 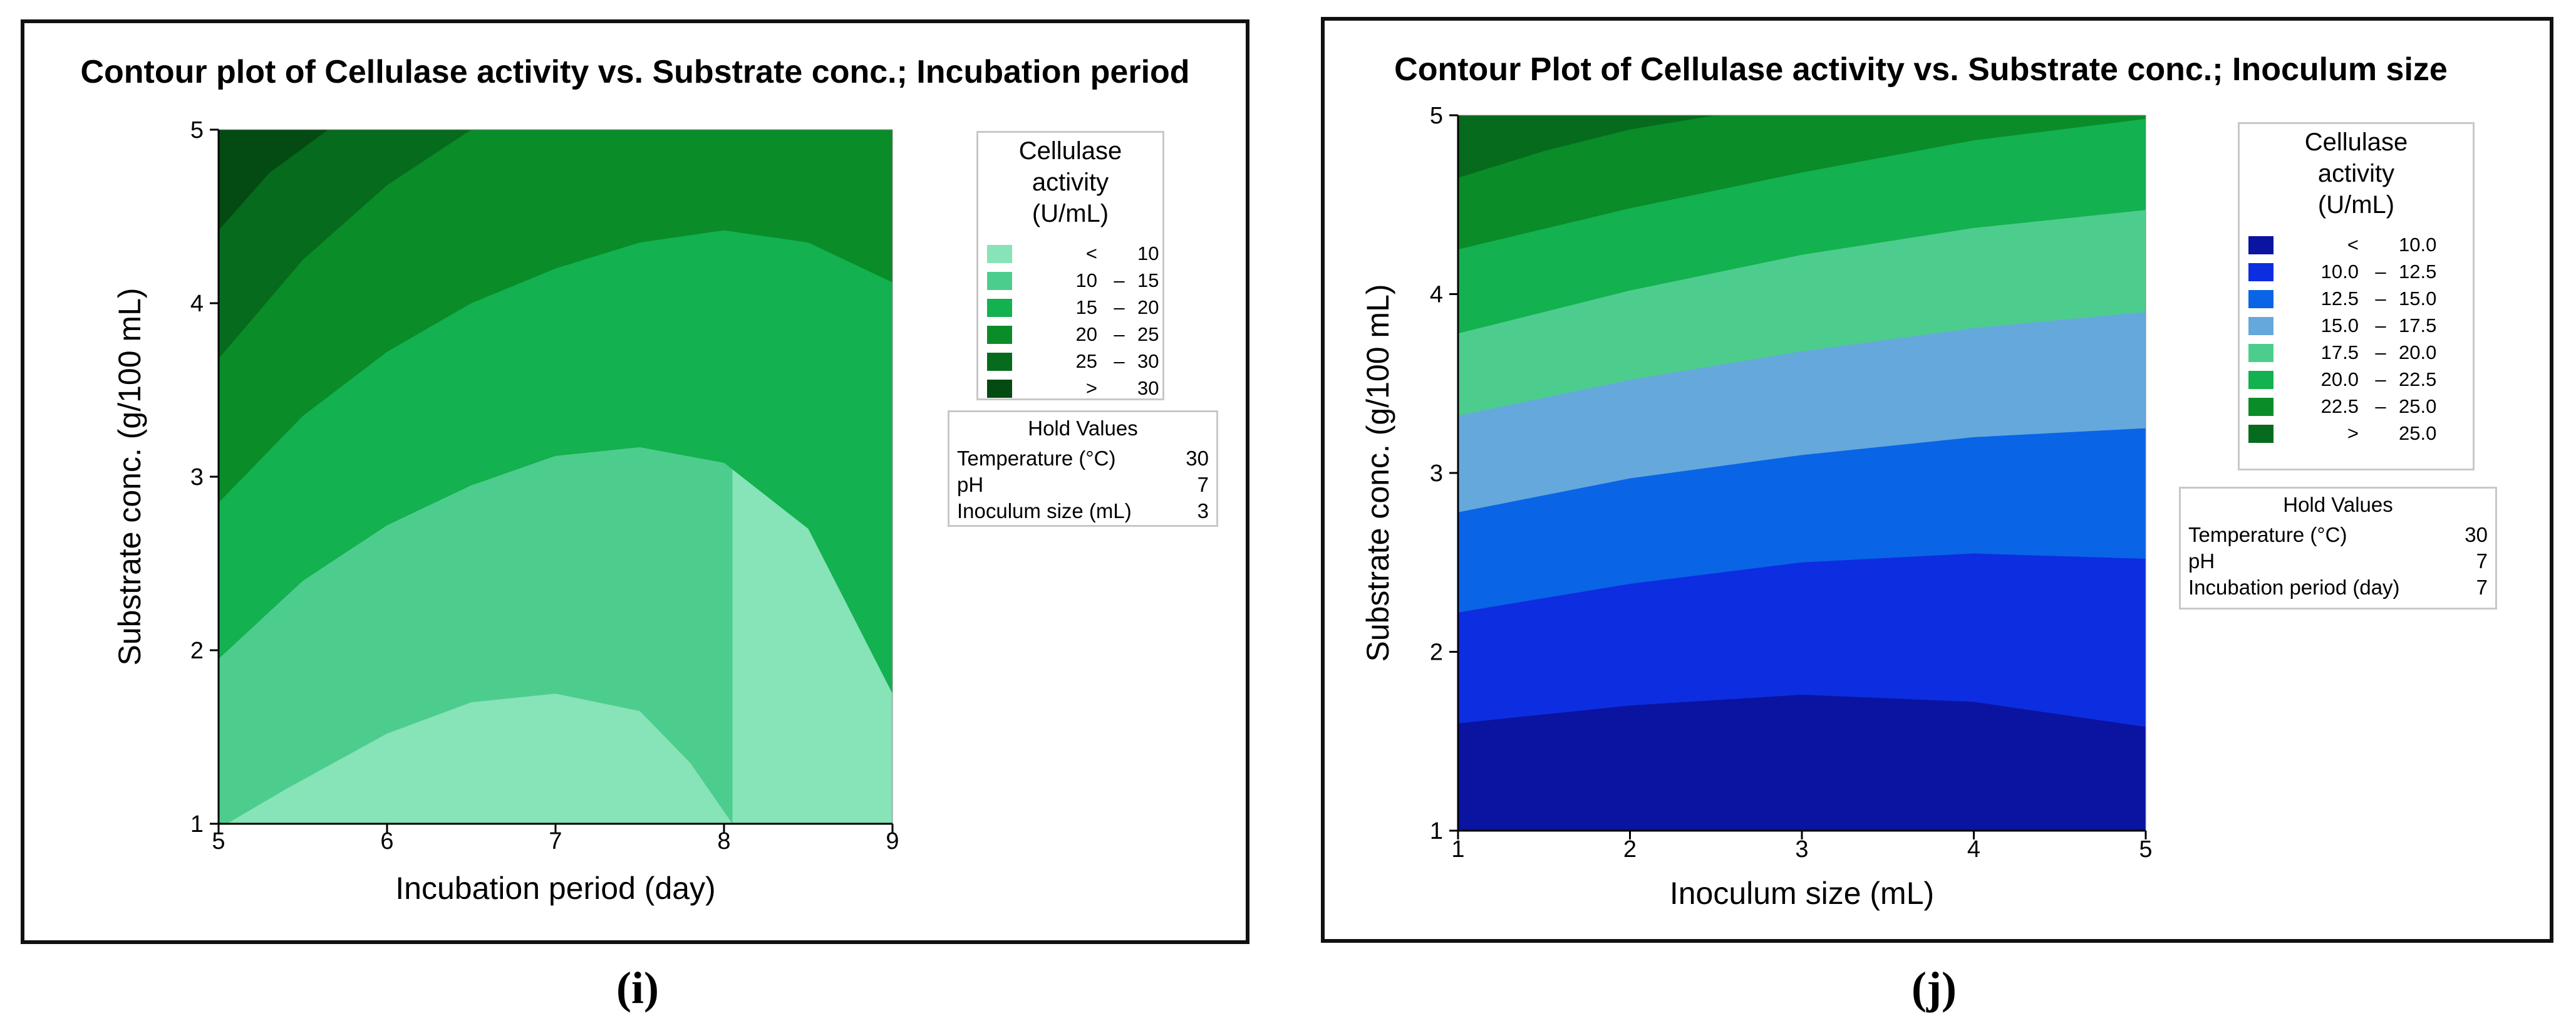 I want to click on hold-value-name: Inoculum size (mL), so click(x=1044, y=510).